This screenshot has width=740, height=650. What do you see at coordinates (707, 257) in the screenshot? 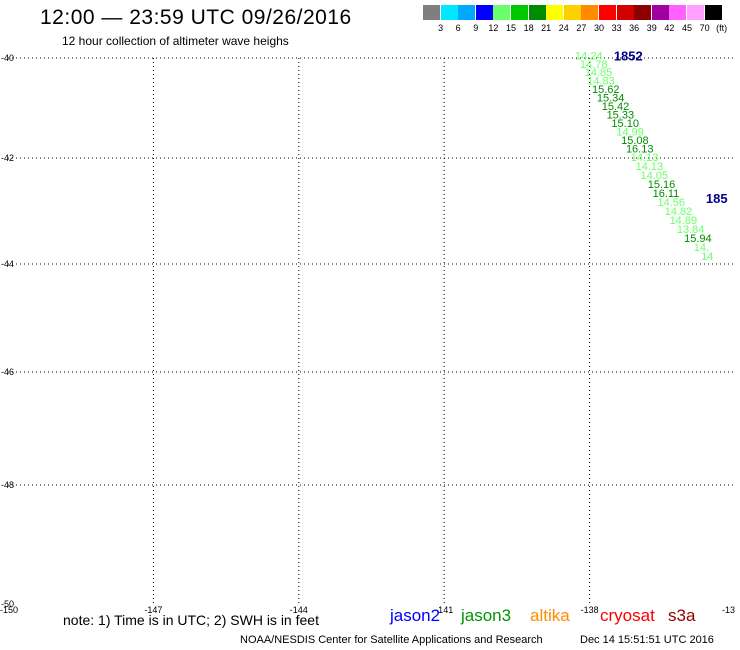
I see `swh-observation: 14` at bounding box center [707, 257].